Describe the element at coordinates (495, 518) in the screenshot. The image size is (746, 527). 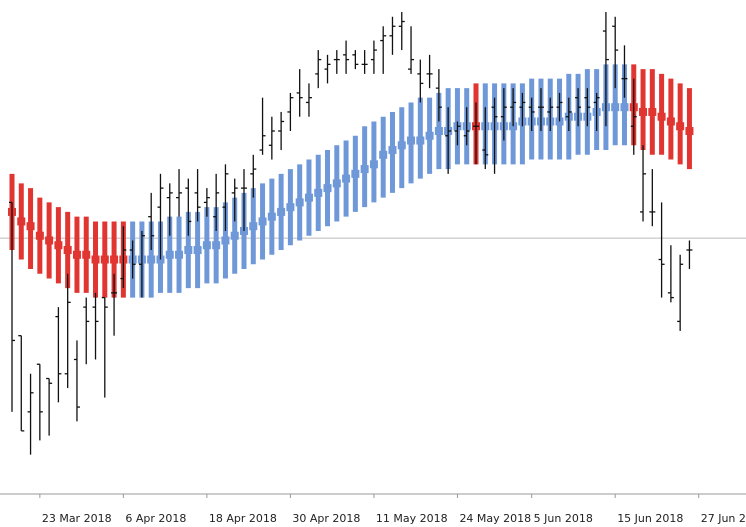
I see `x-tick-label: 24 May 2018` at that location.